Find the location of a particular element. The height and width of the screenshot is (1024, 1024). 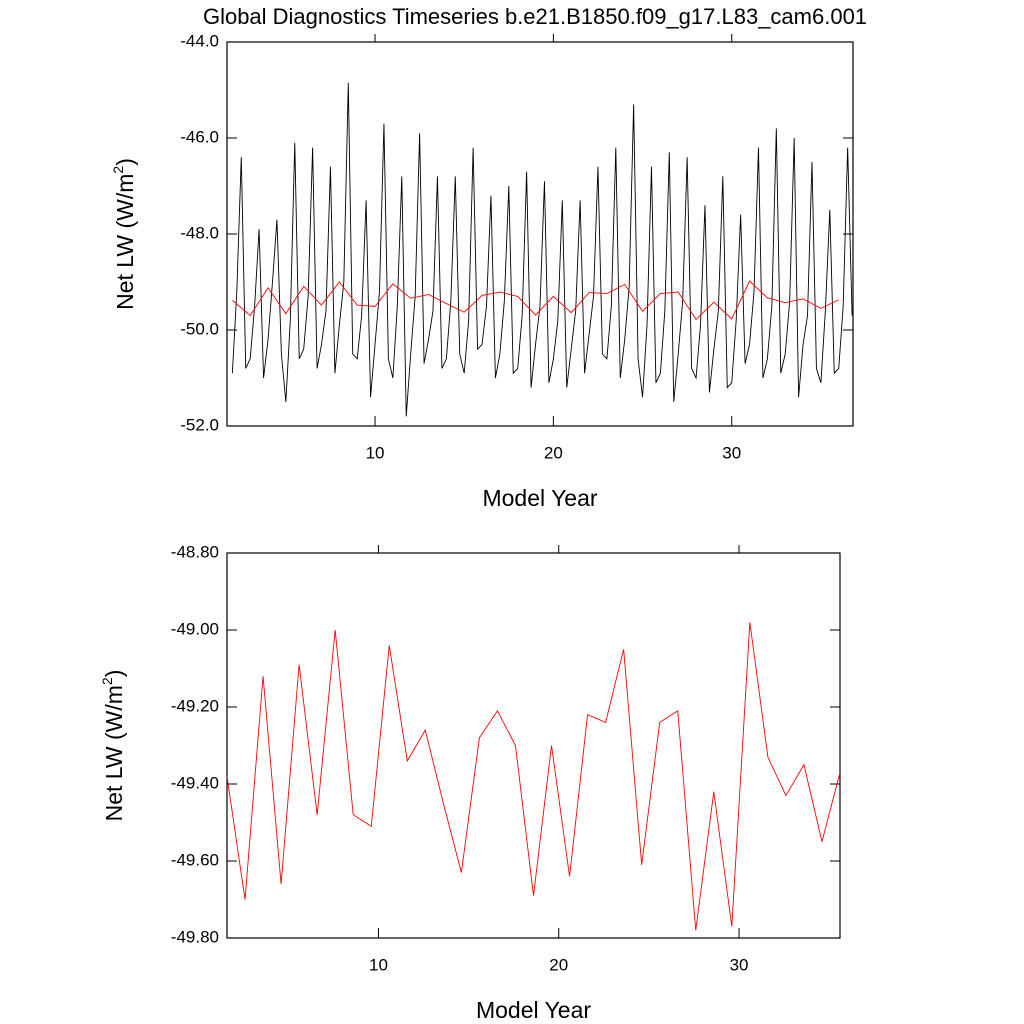

series-line is located at coordinates (535, 300).